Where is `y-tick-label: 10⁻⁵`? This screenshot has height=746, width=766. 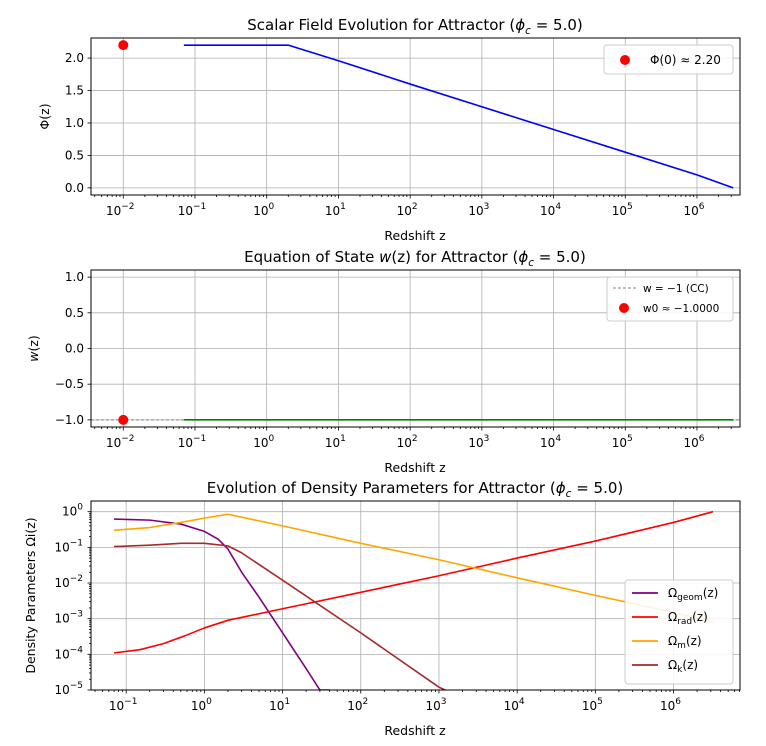 y-tick-label: 10⁻⁵ is located at coordinates (68, 689).